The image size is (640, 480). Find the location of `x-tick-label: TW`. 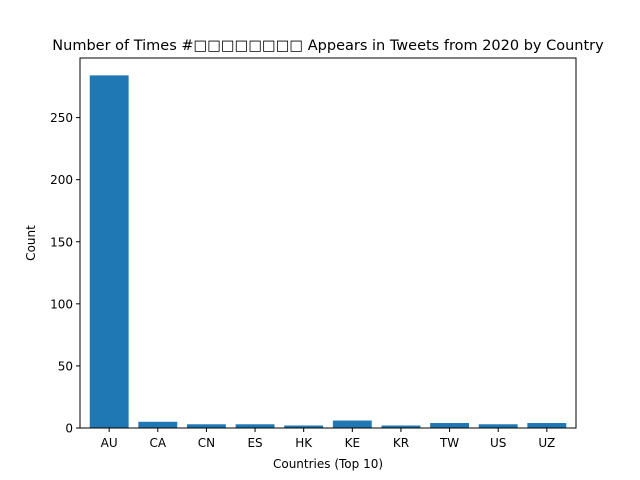

x-tick-label: TW is located at coordinates (449, 443).